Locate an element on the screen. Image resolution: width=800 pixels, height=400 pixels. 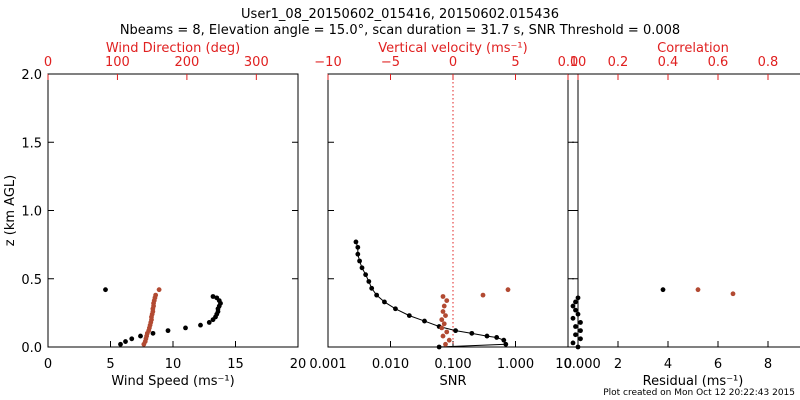
y-axis-label: z (km AGL) is located at coordinates (10, 210).